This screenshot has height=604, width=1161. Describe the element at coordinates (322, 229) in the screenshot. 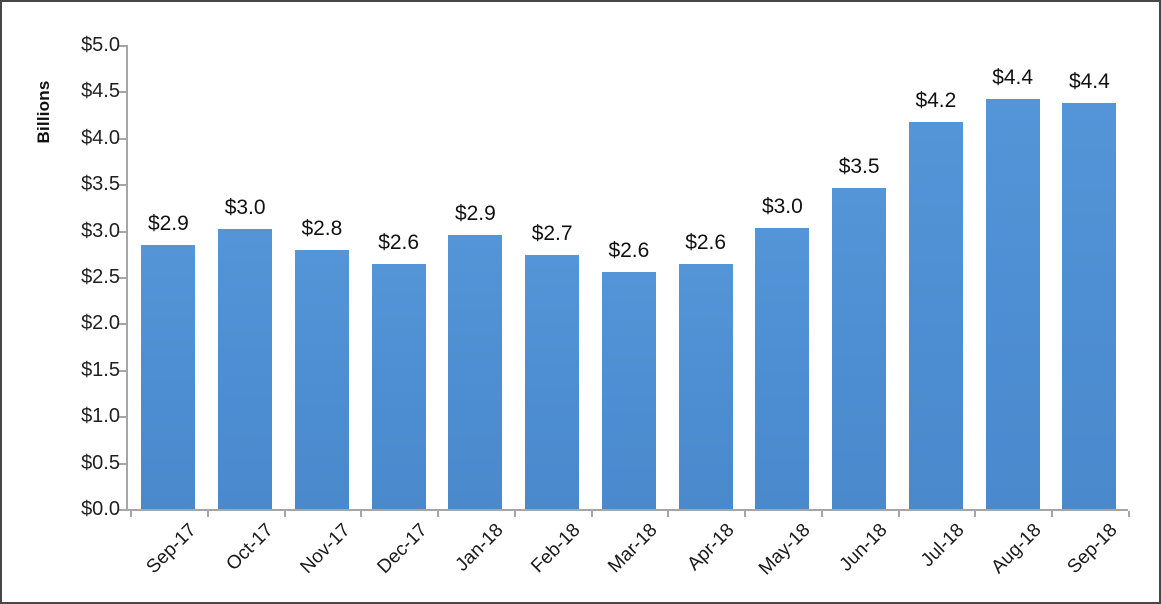

I see `bar-value-label: $2.8` at that location.